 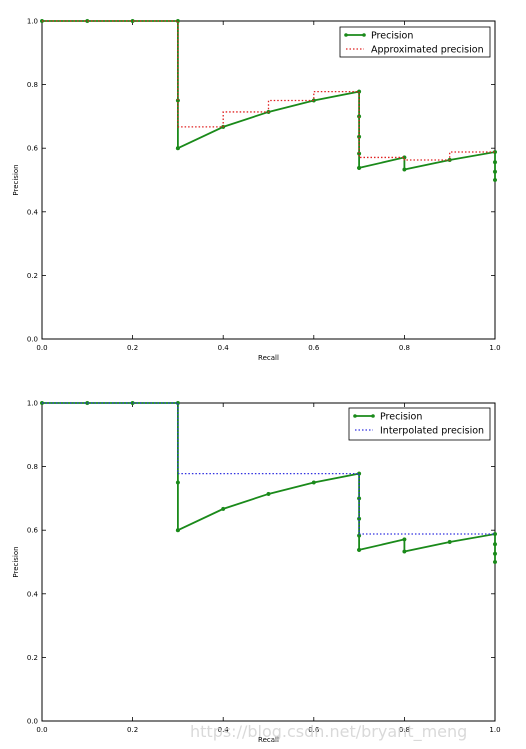 I want to click on legend: Precision Approximated precision, so click(x=415, y=42).